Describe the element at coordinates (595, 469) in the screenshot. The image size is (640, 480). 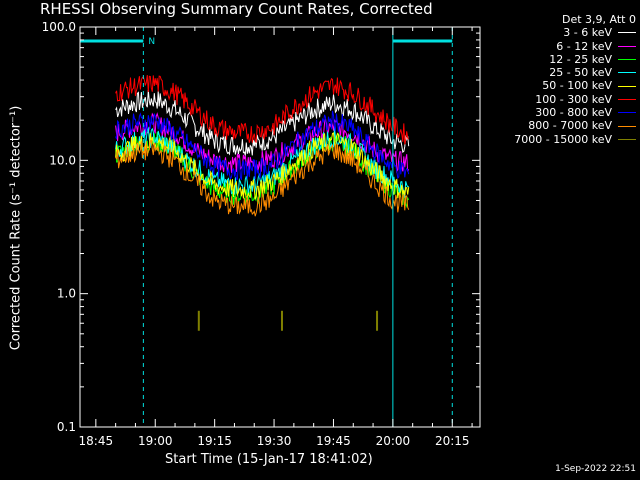
I see `generated-timestamp: 1-Sep-2022 22:51` at that location.